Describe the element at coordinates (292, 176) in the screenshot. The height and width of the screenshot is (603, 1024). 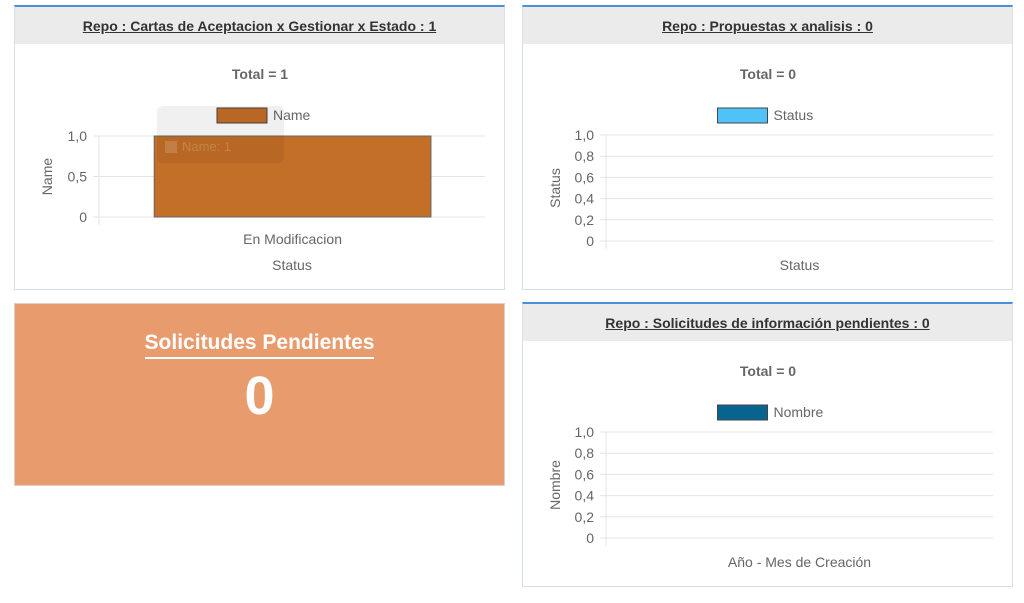
I see `bar` at that location.